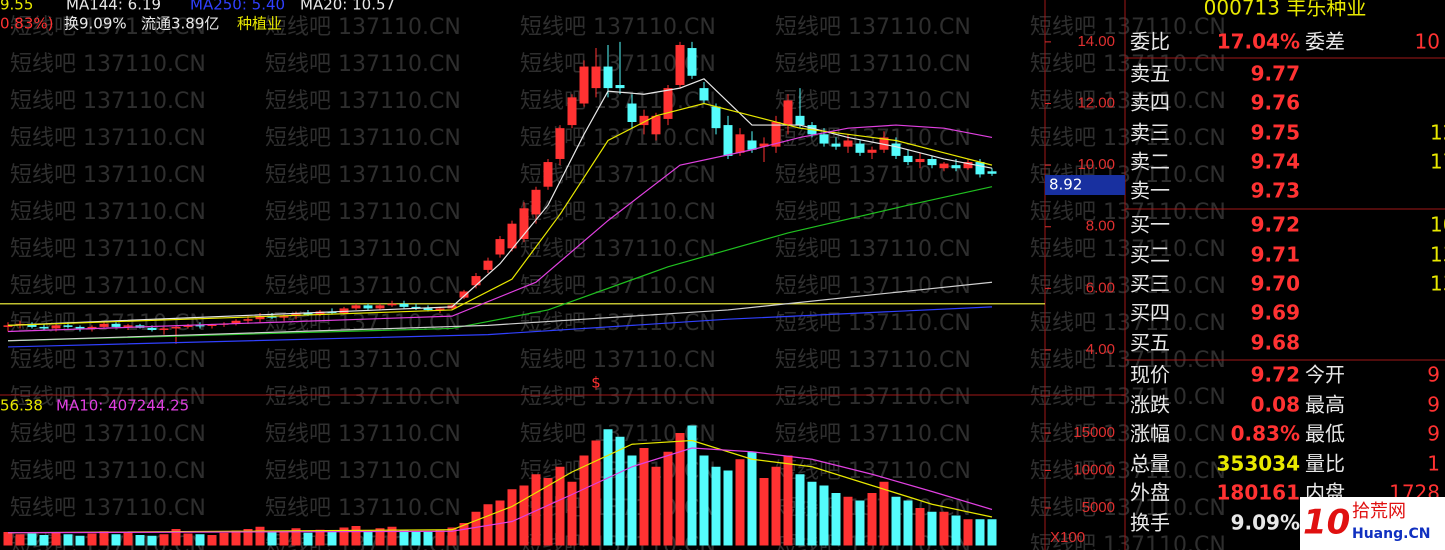 The height and width of the screenshot is (550, 1445). I want to click on row-label: 卖四, so click(1150, 103).